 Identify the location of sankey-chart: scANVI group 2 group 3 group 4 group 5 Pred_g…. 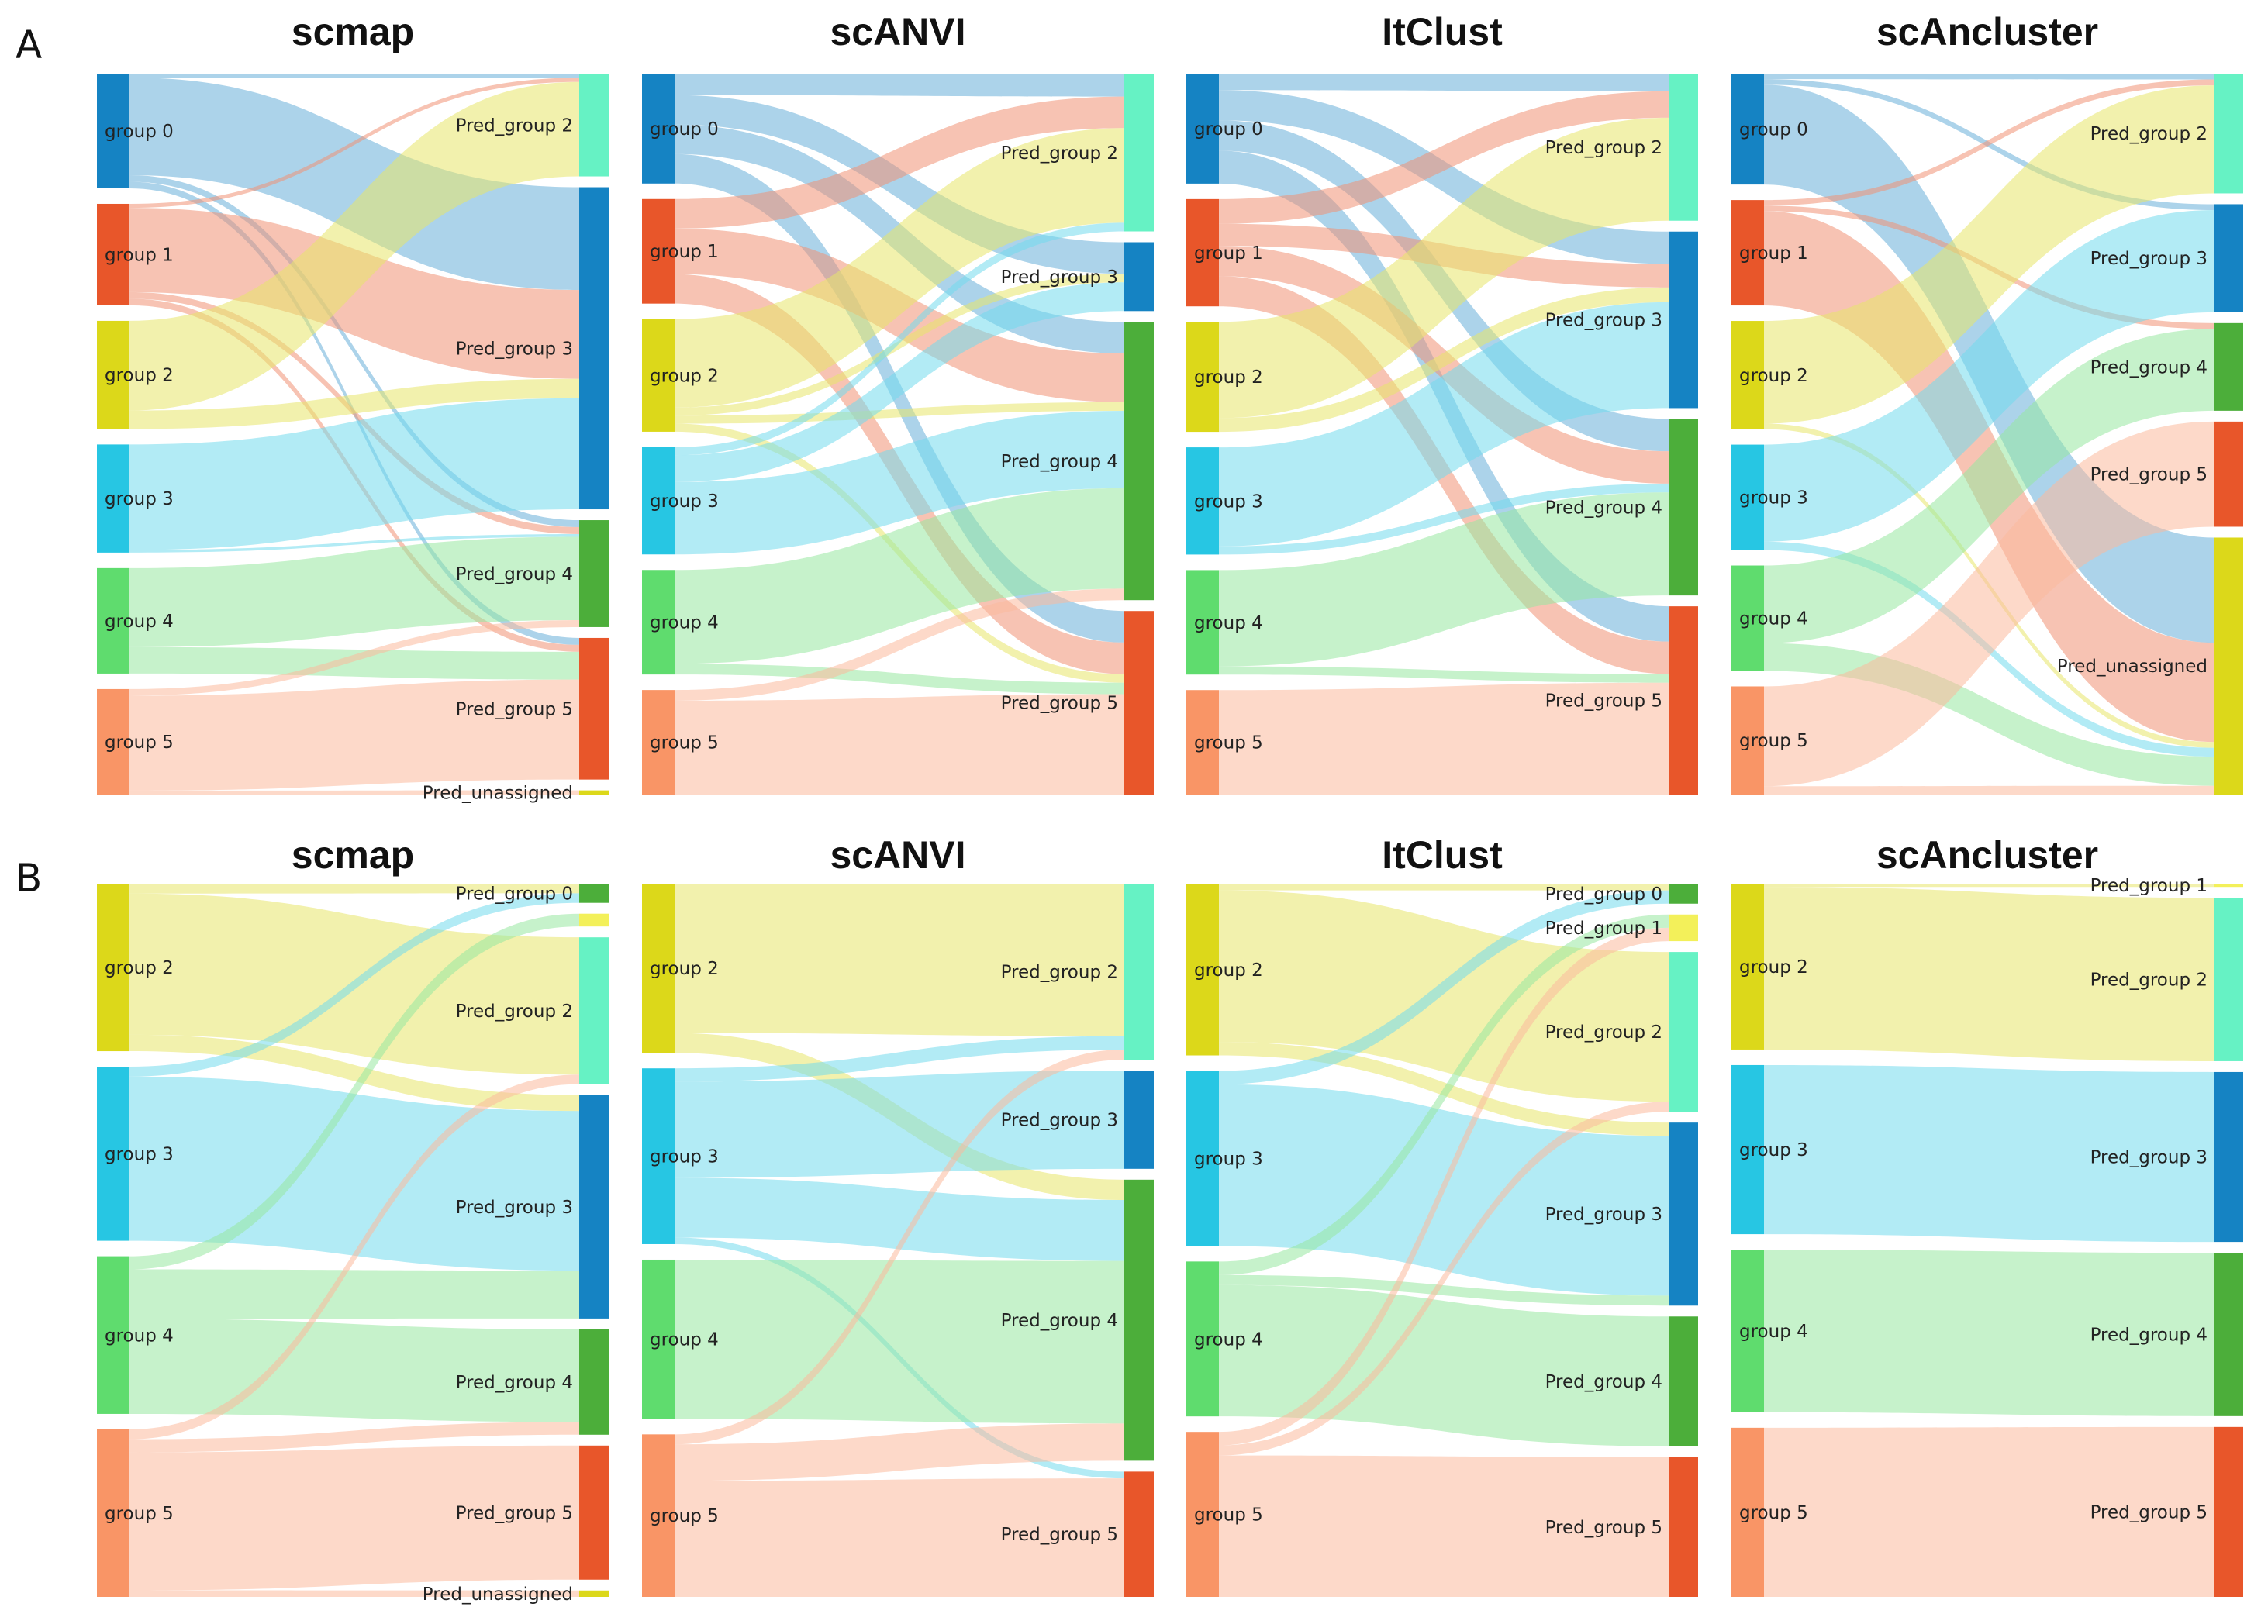
(898, 1215).